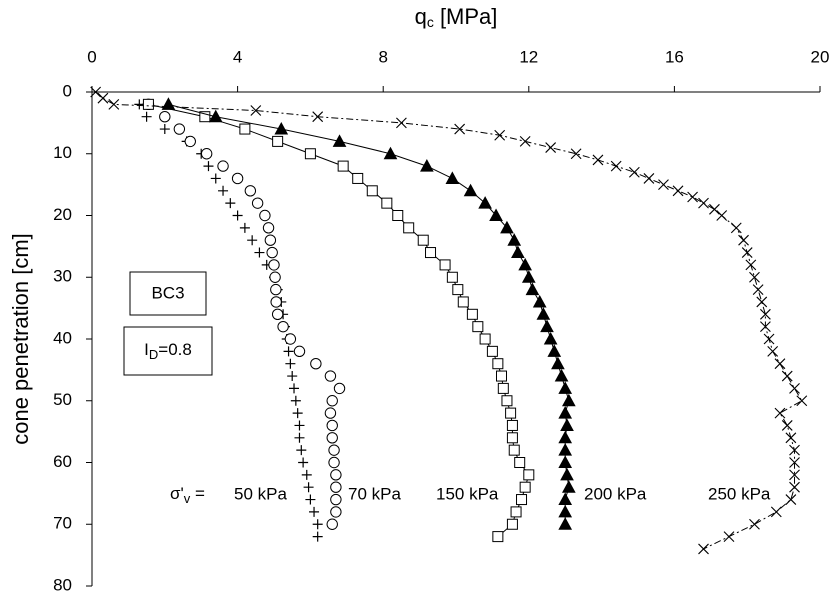  Describe the element at coordinates (187, 495) in the screenshot. I see `annotation: σ'v =` at that location.